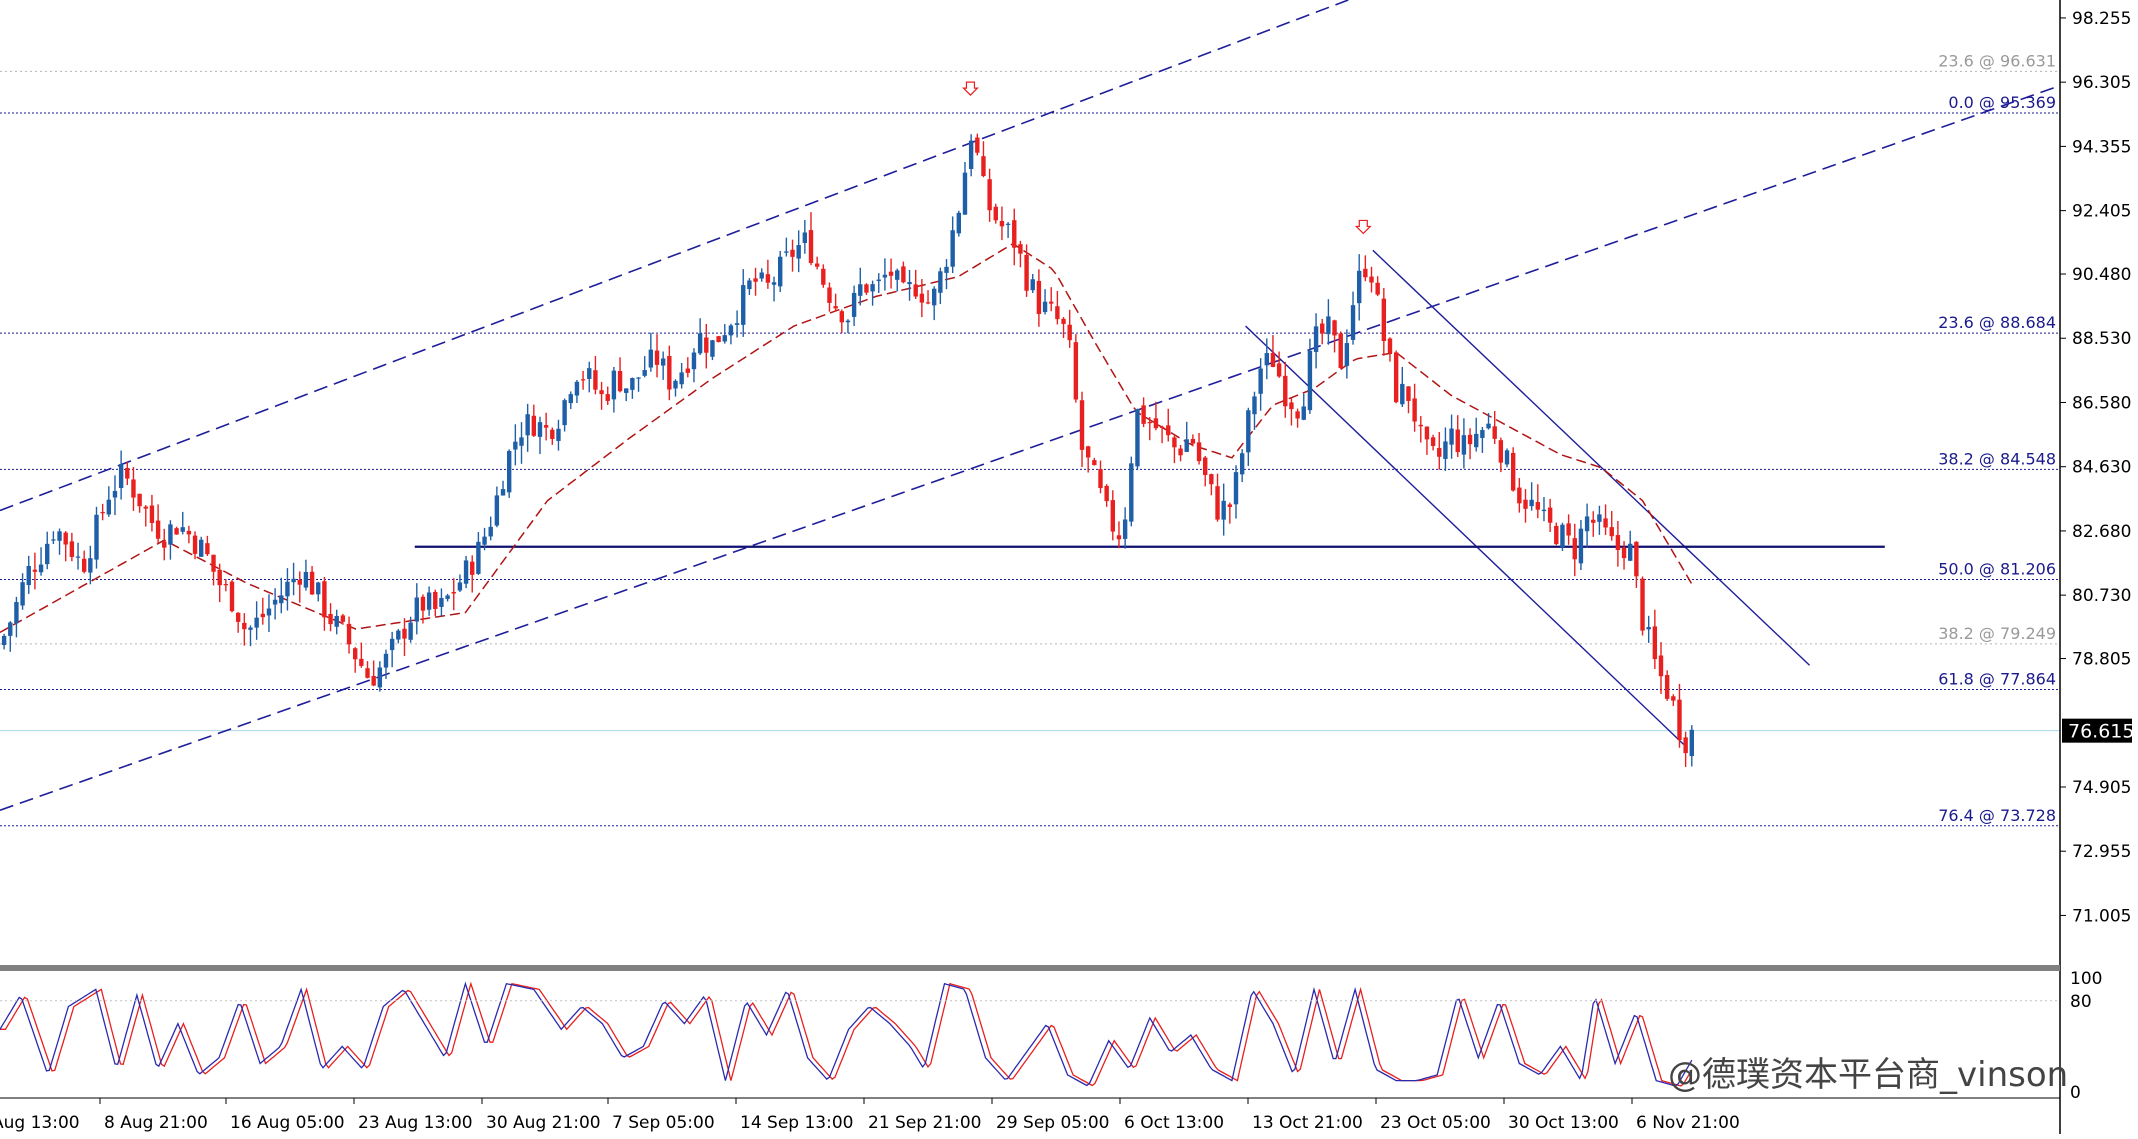 The image size is (2138, 1139). Describe the element at coordinates (1174, 1123) in the screenshot. I see `time-tick-label: 6 Oct 13:00` at that location.